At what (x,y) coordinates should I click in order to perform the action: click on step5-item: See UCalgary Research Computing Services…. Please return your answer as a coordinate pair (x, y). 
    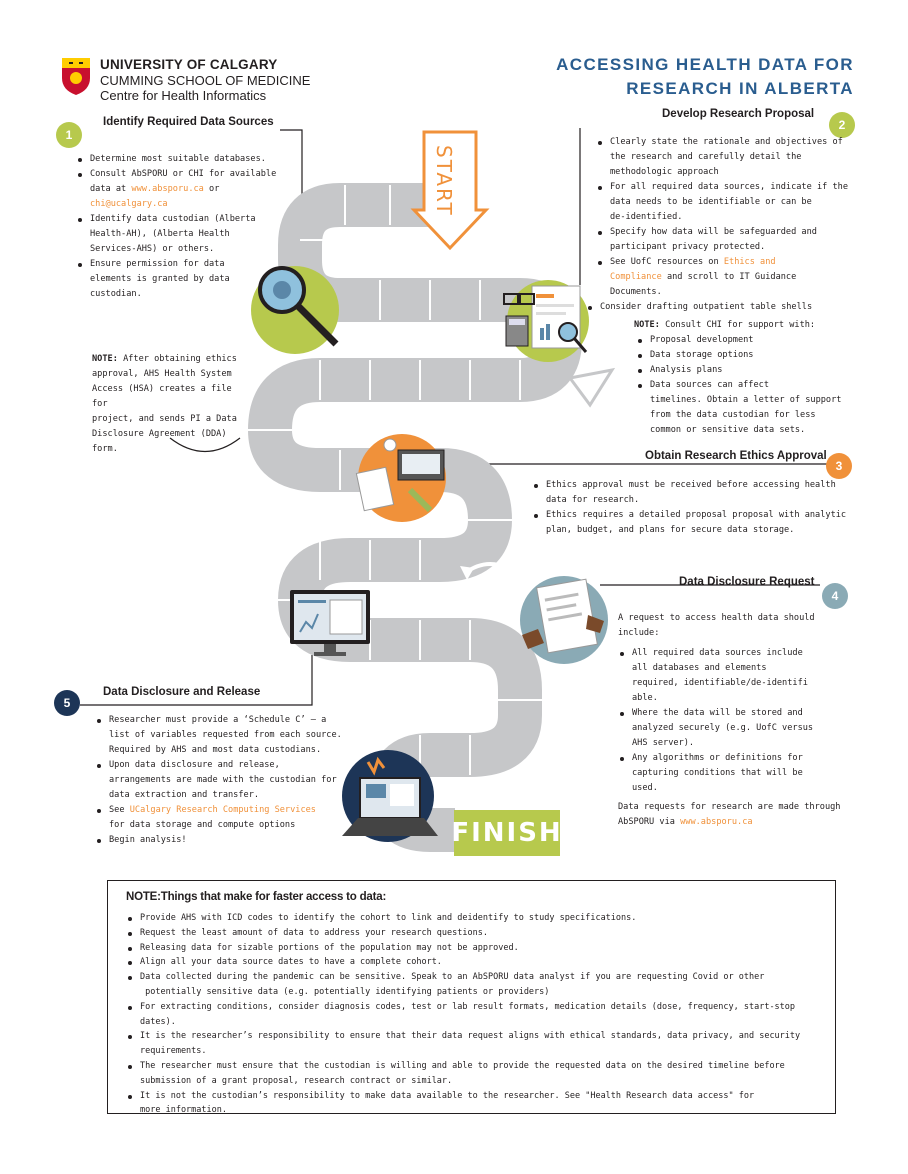
    Looking at the image, I should click on (225, 818).